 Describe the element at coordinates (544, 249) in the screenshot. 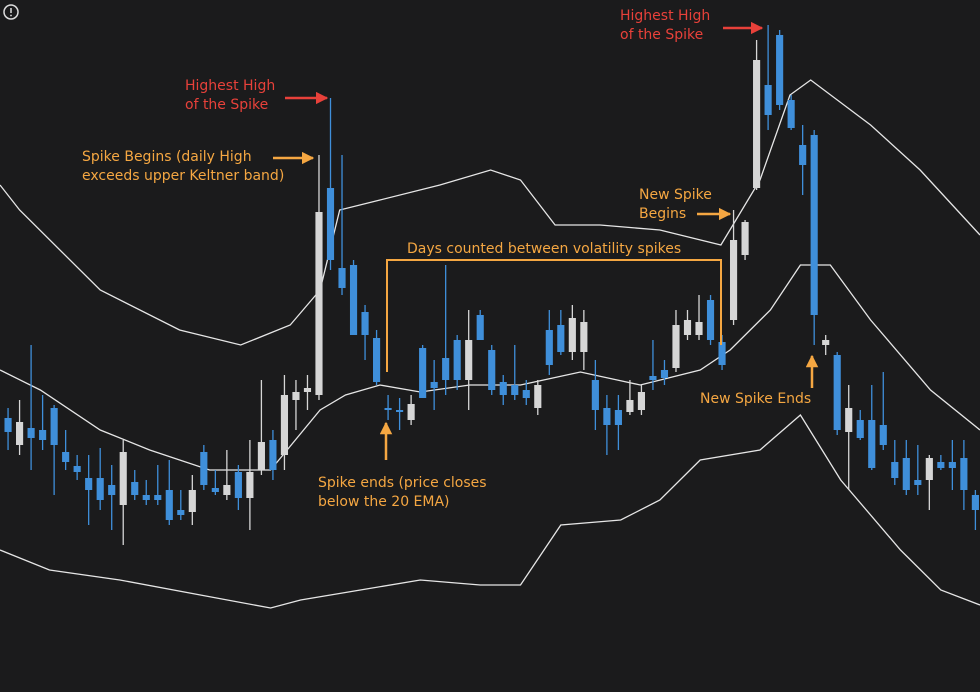

I see `annotation-text: Days counted between volatility spikes` at that location.